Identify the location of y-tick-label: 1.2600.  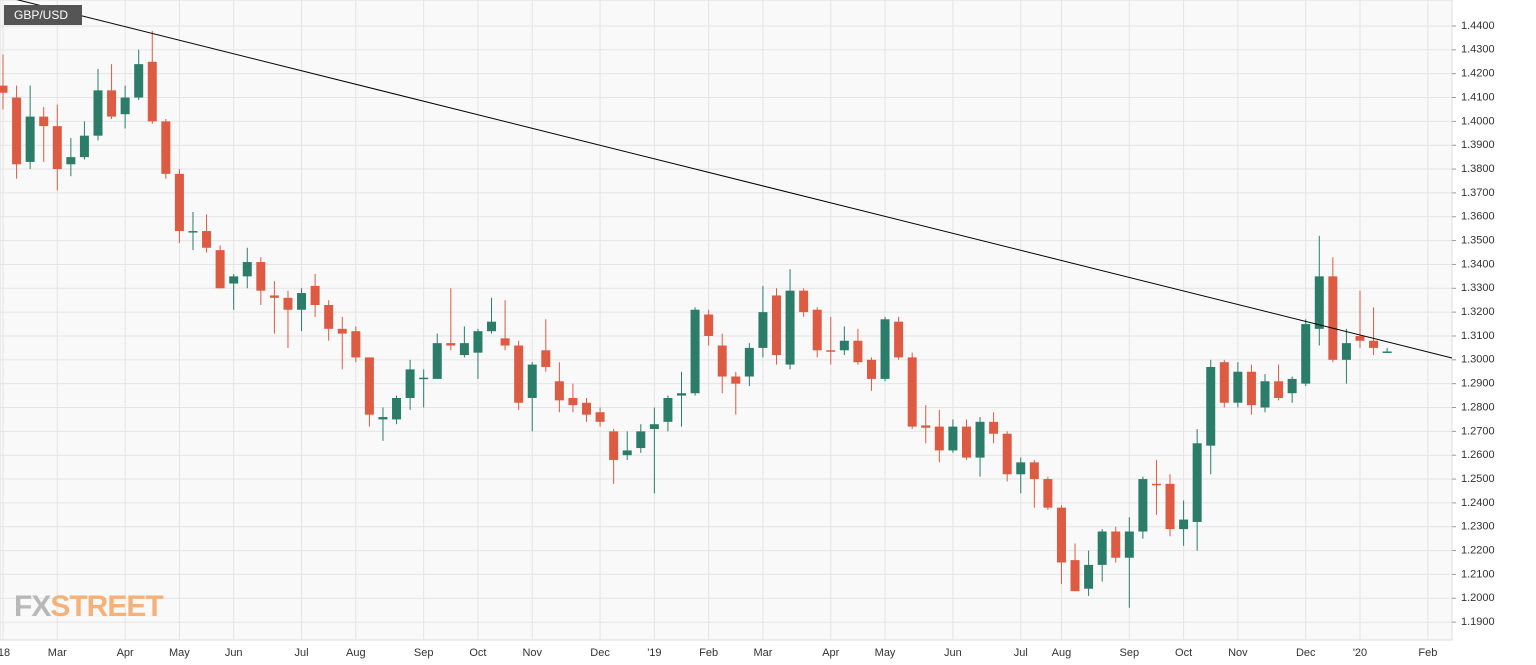
(1478, 455).